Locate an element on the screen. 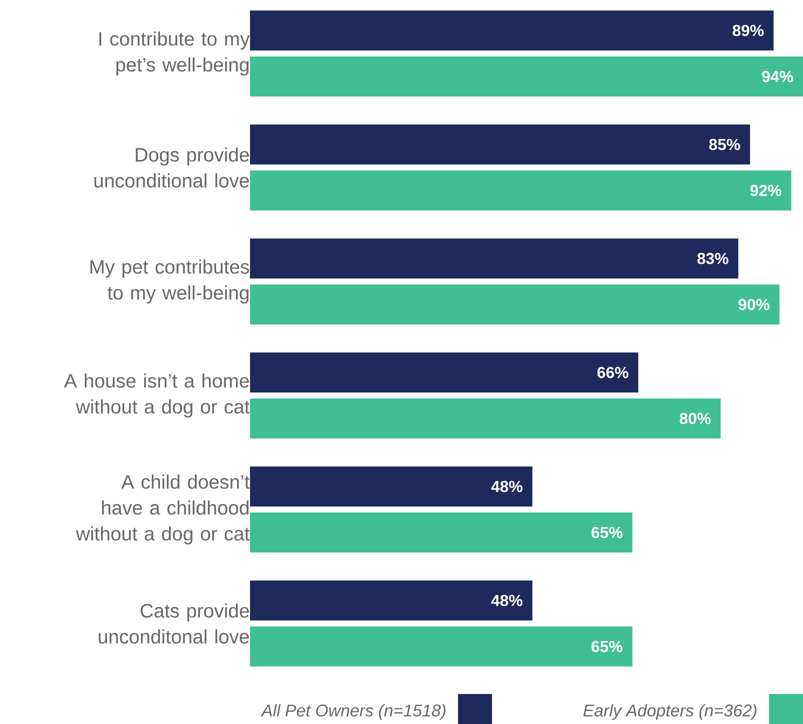 This screenshot has height=724, width=803. data-label: 92% is located at coordinates (766, 190).